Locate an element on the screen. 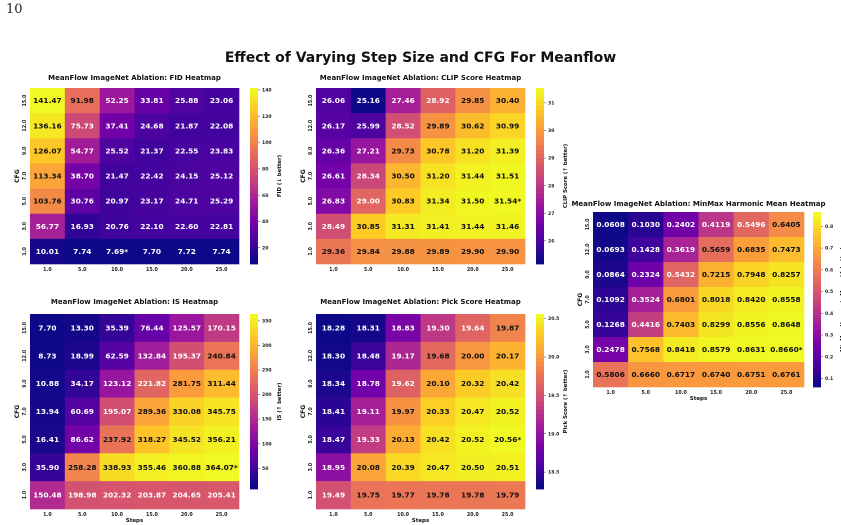  clip-score-heatmap-colorbar-tick: 28 is located at coordinates (551, 186).